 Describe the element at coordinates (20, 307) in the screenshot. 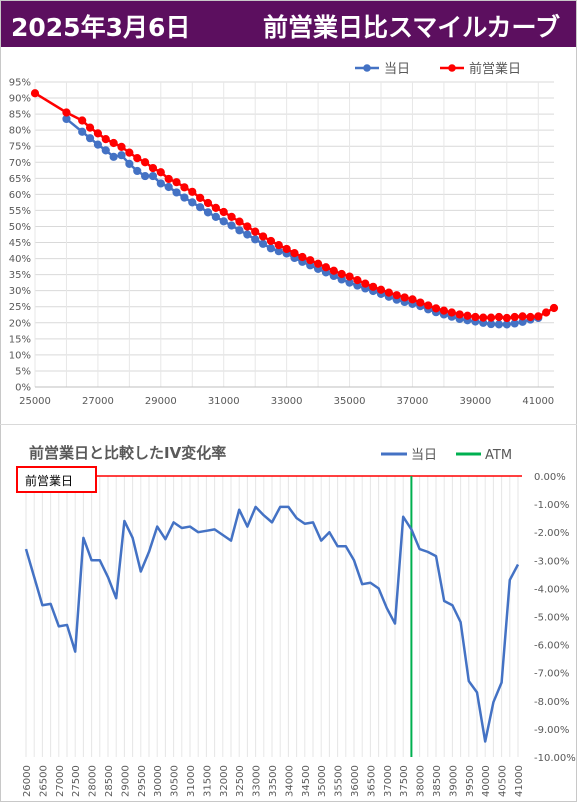

I see `y-tick-label: 25%` at that location.